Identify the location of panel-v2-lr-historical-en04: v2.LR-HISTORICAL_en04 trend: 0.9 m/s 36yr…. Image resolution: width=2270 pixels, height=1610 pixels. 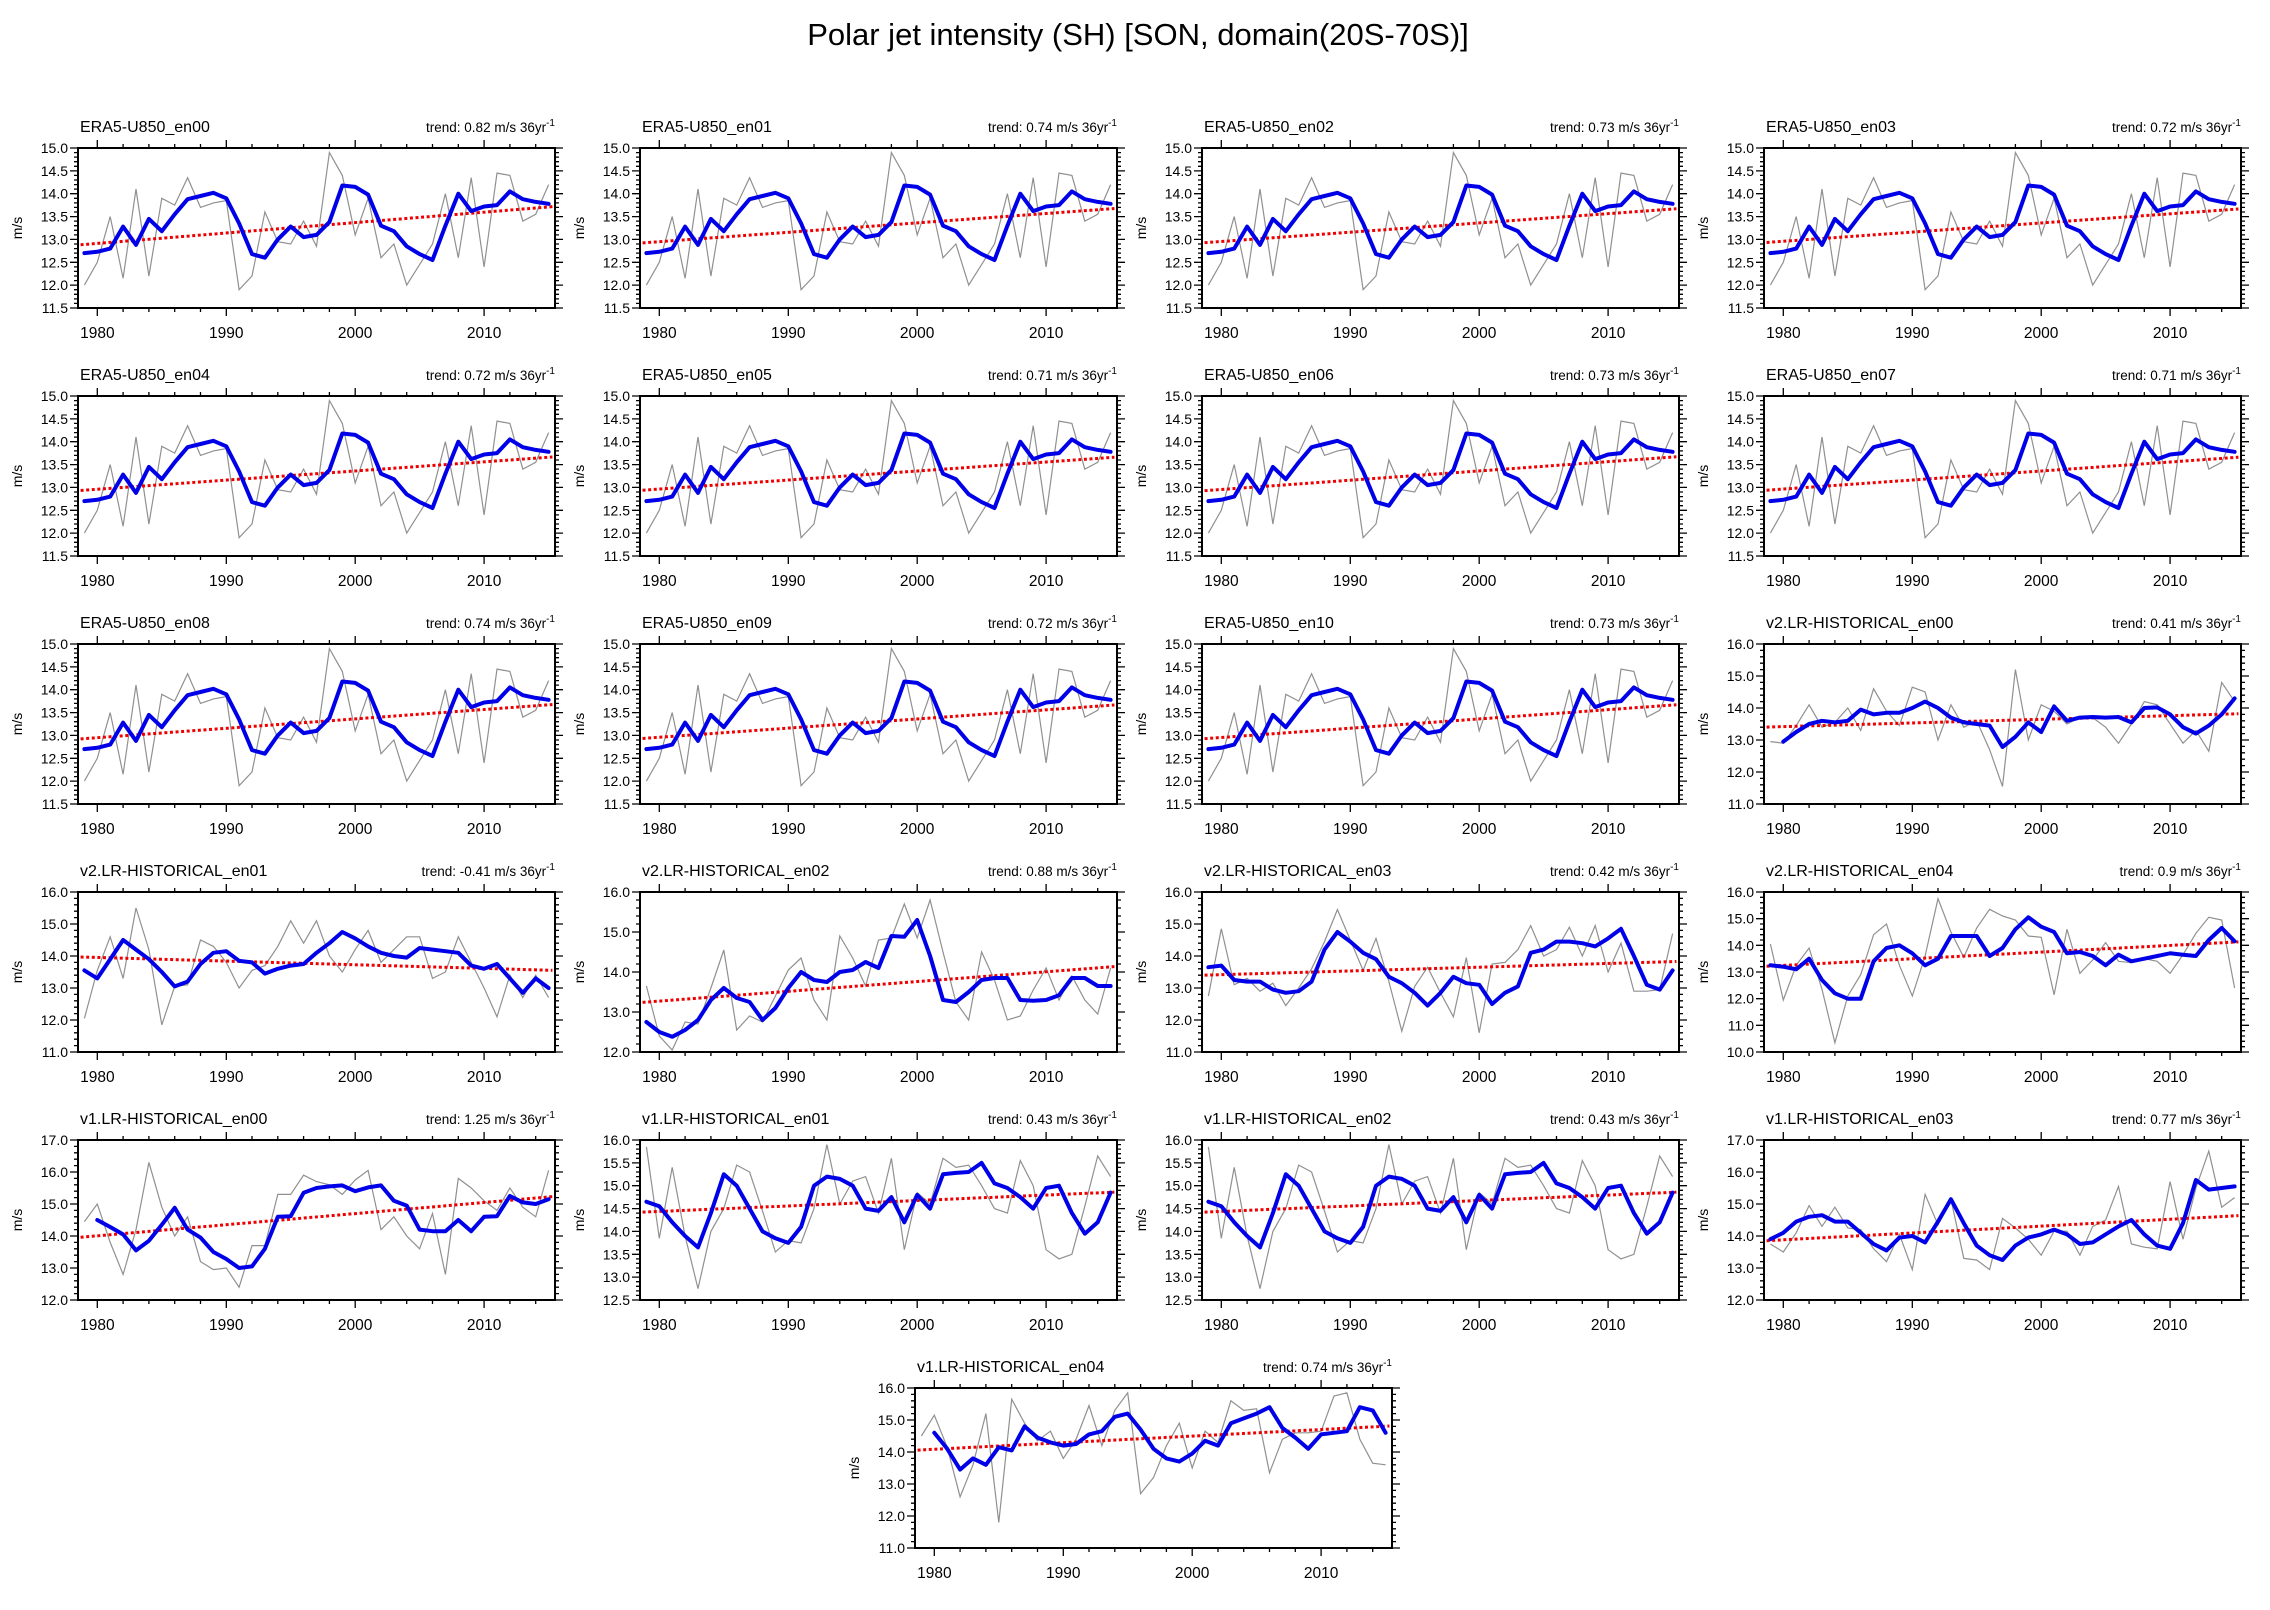
(1972, 974).